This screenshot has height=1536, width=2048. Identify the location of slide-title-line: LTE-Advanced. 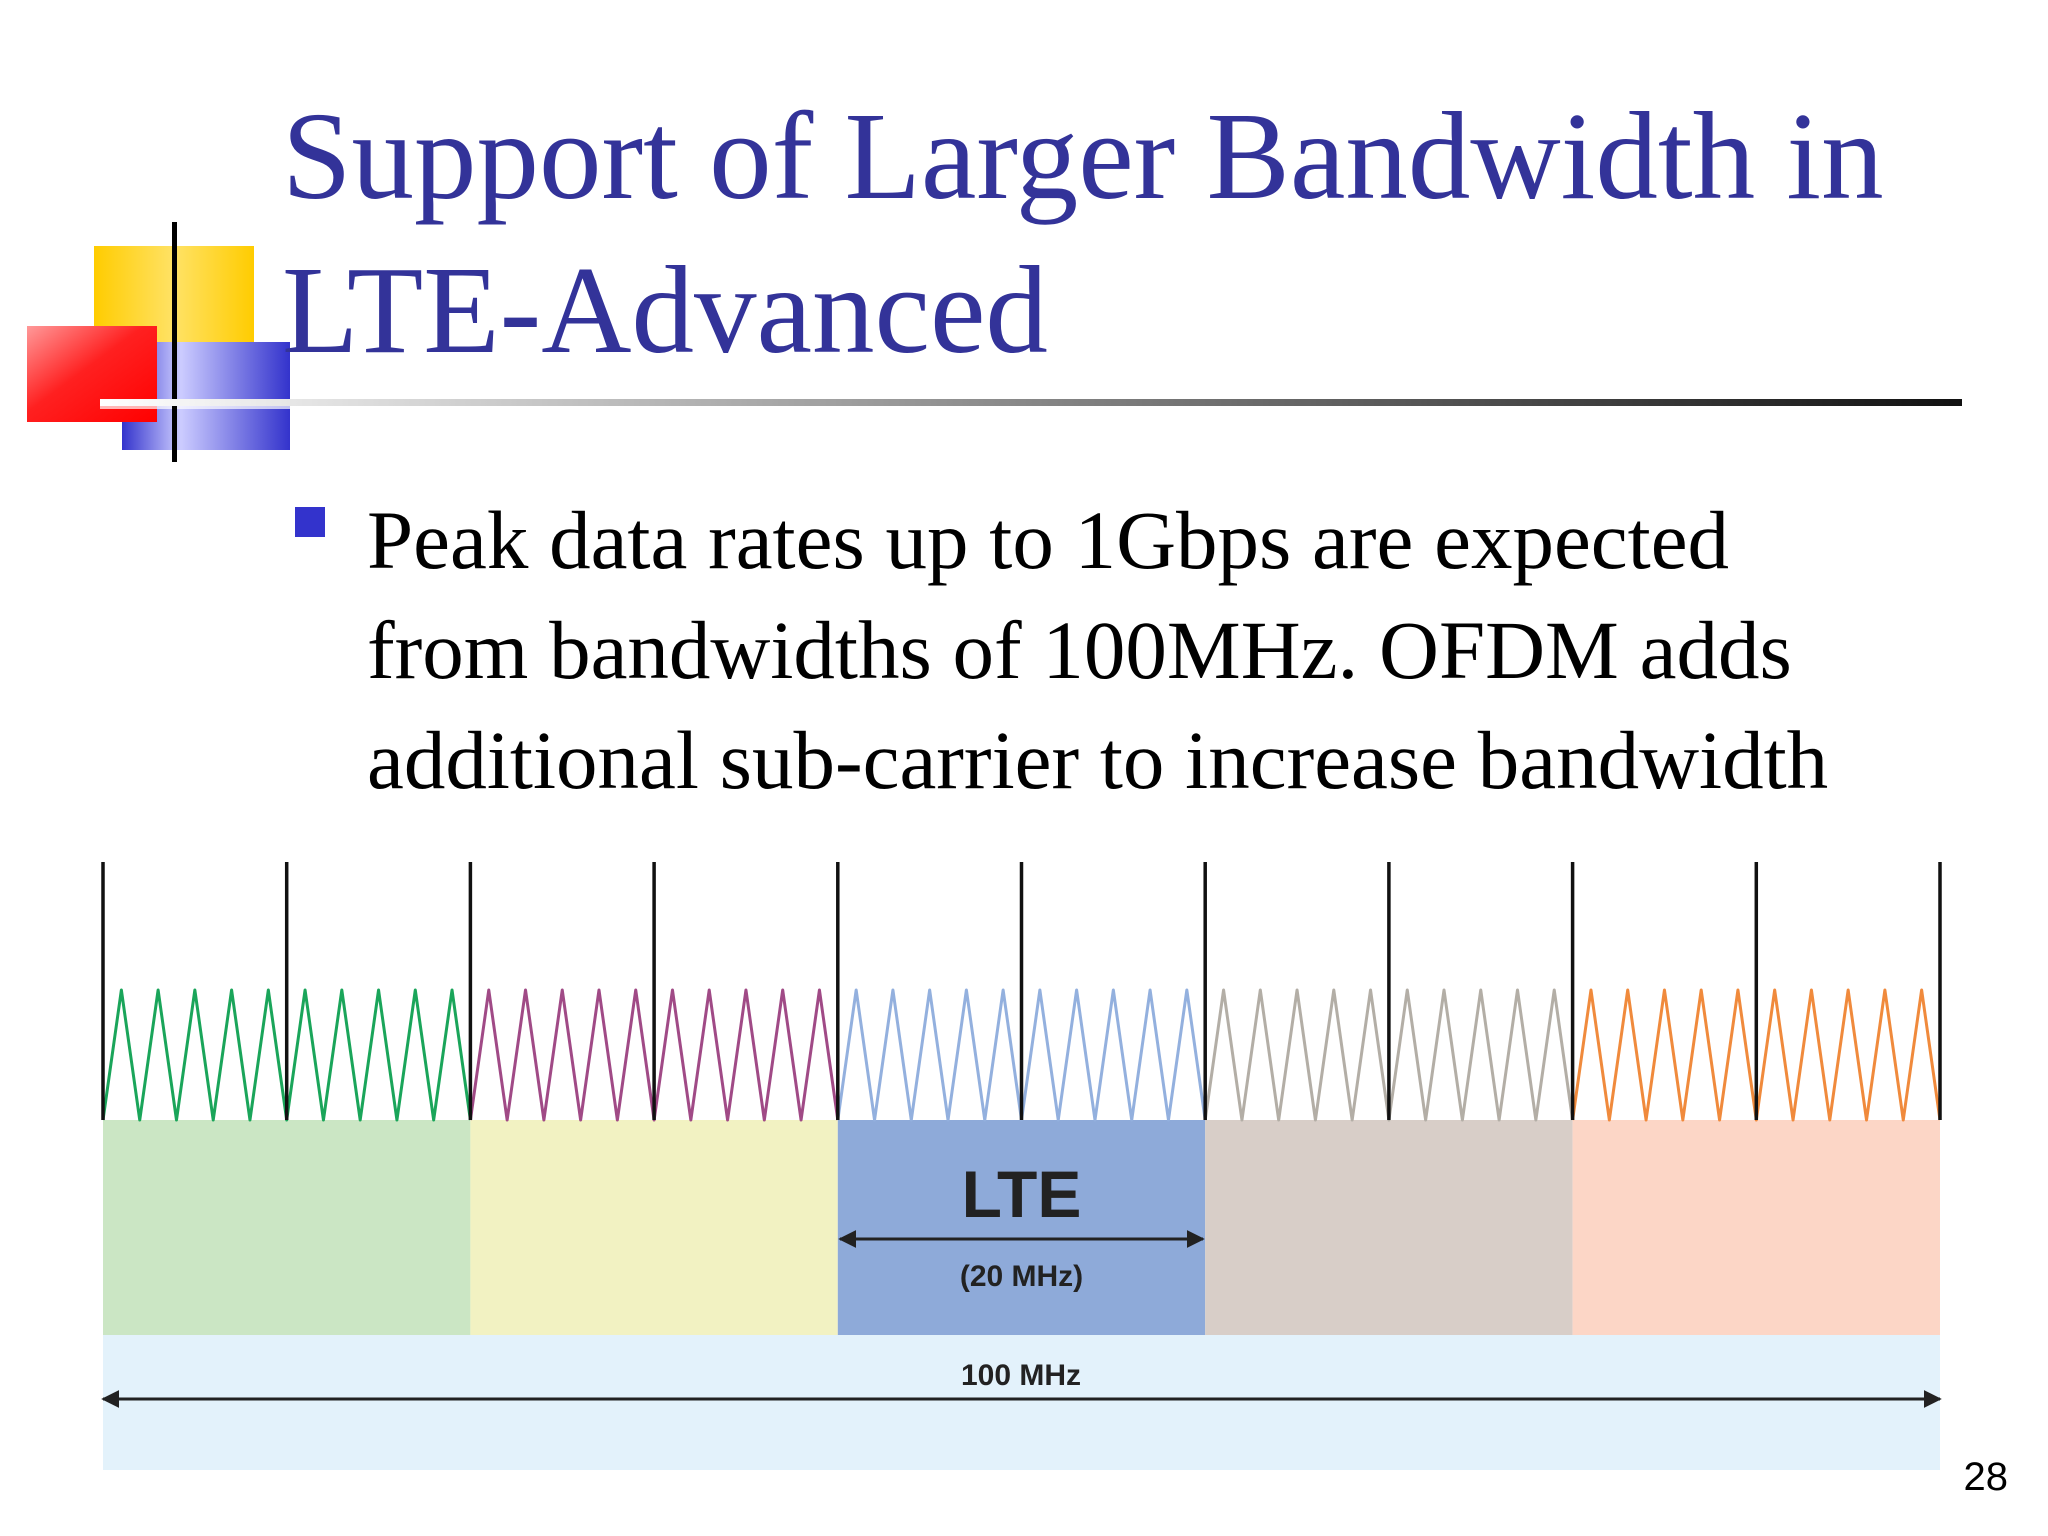
(665, 311).